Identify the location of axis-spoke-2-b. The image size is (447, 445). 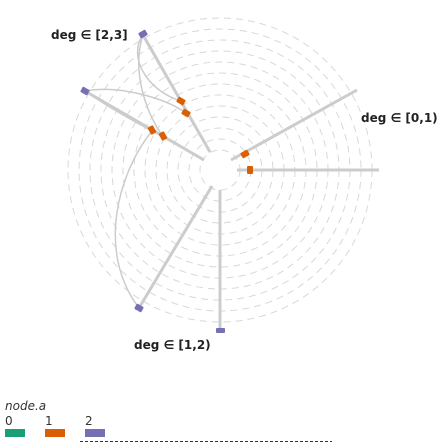
(176, 93).